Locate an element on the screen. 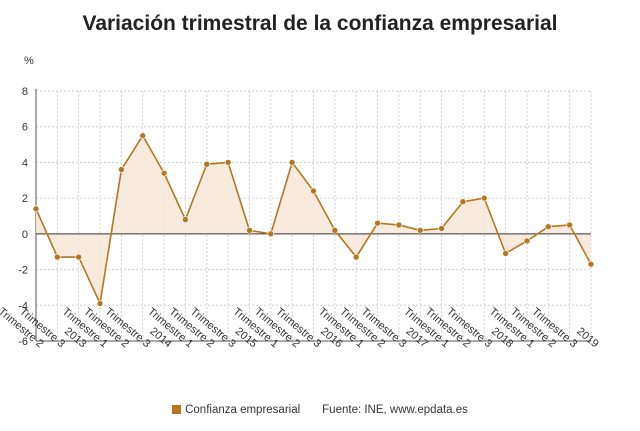 The width and height of the screenshot is (640, 431). legend-label: Confianza empresarial is located at coordinates (243, 410).